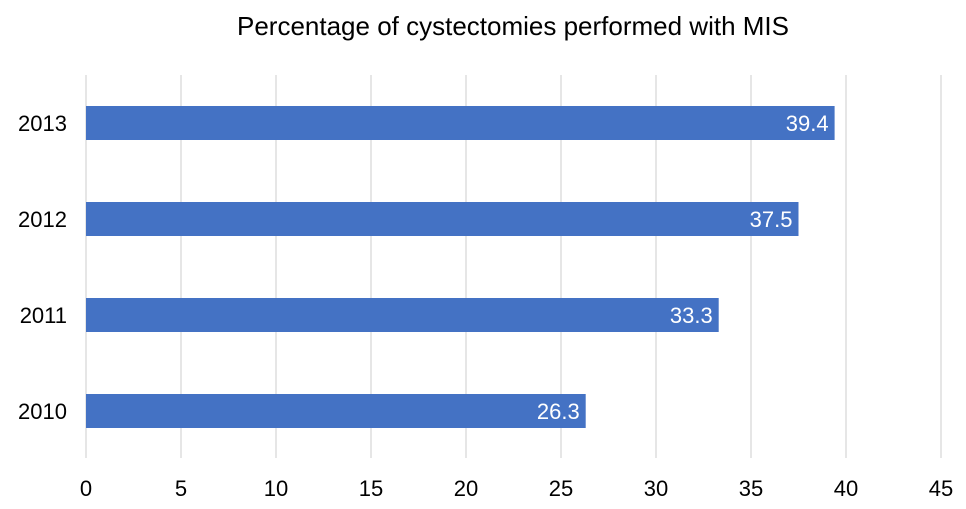  Describe the element at coordinates (751, 488) in the screenshot. I see `x-tick-label: 35` at that location.